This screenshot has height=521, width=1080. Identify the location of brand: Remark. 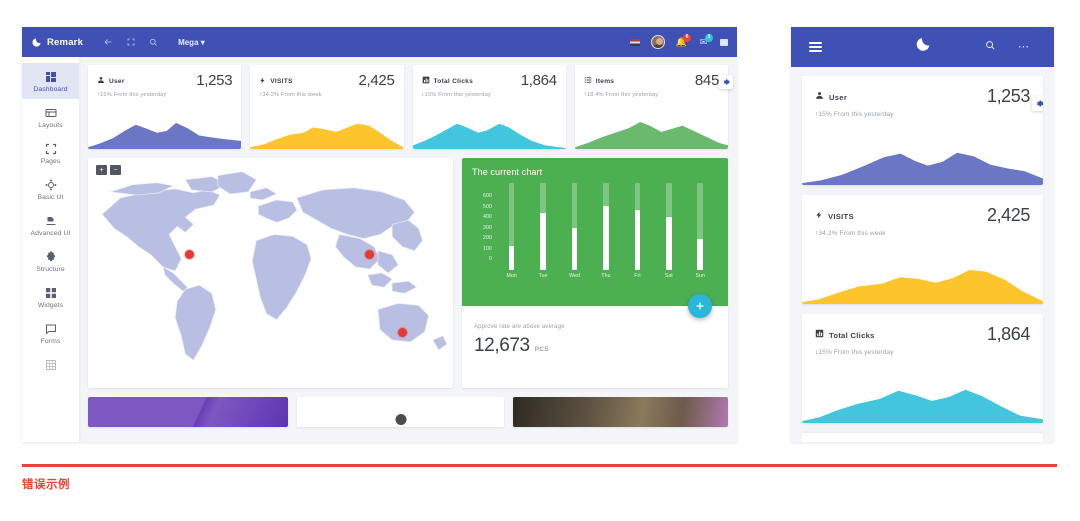
(57, 42).